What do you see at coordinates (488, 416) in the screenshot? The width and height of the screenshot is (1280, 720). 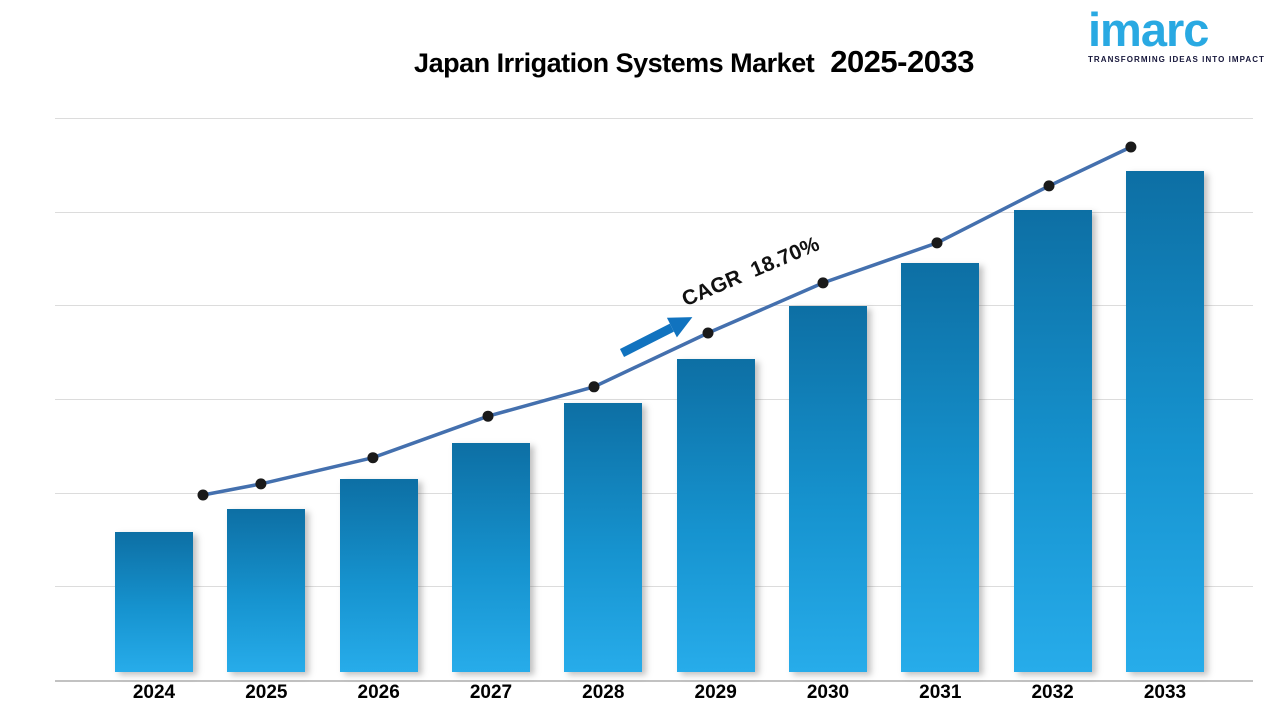 I see `trend-marker-2027` at bounding box center [488, 416].